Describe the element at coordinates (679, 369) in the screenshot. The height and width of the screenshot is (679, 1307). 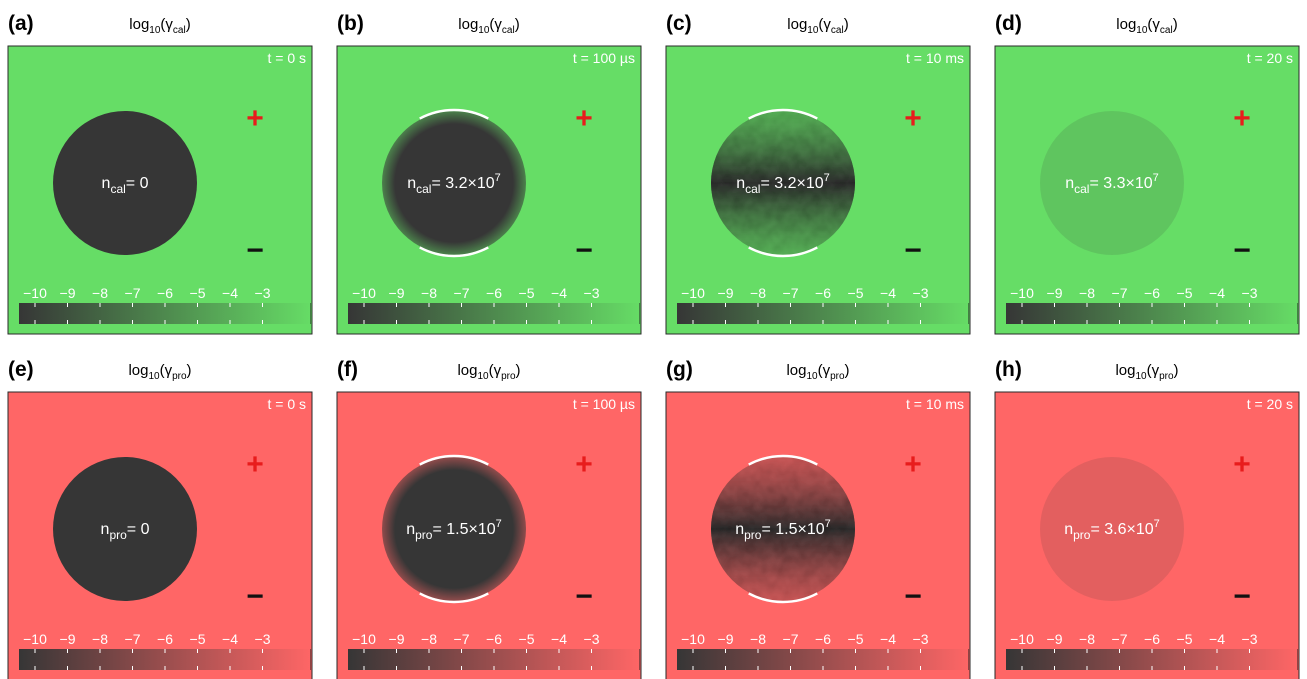
I see `panel-label: (g)` at that location.